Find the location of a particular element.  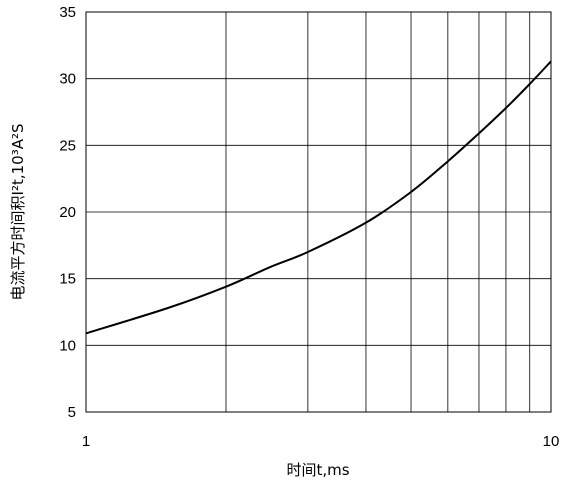

x-tick-label-1: 1 is located at coordinates (86, 441).